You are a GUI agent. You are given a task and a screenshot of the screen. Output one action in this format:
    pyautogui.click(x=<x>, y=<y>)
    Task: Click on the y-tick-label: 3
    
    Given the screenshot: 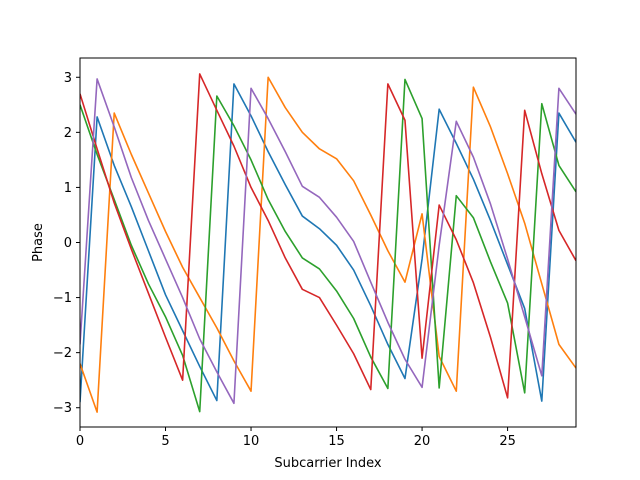 What is the action you would take?
    pyautogui.click(x=68, y=78)
    